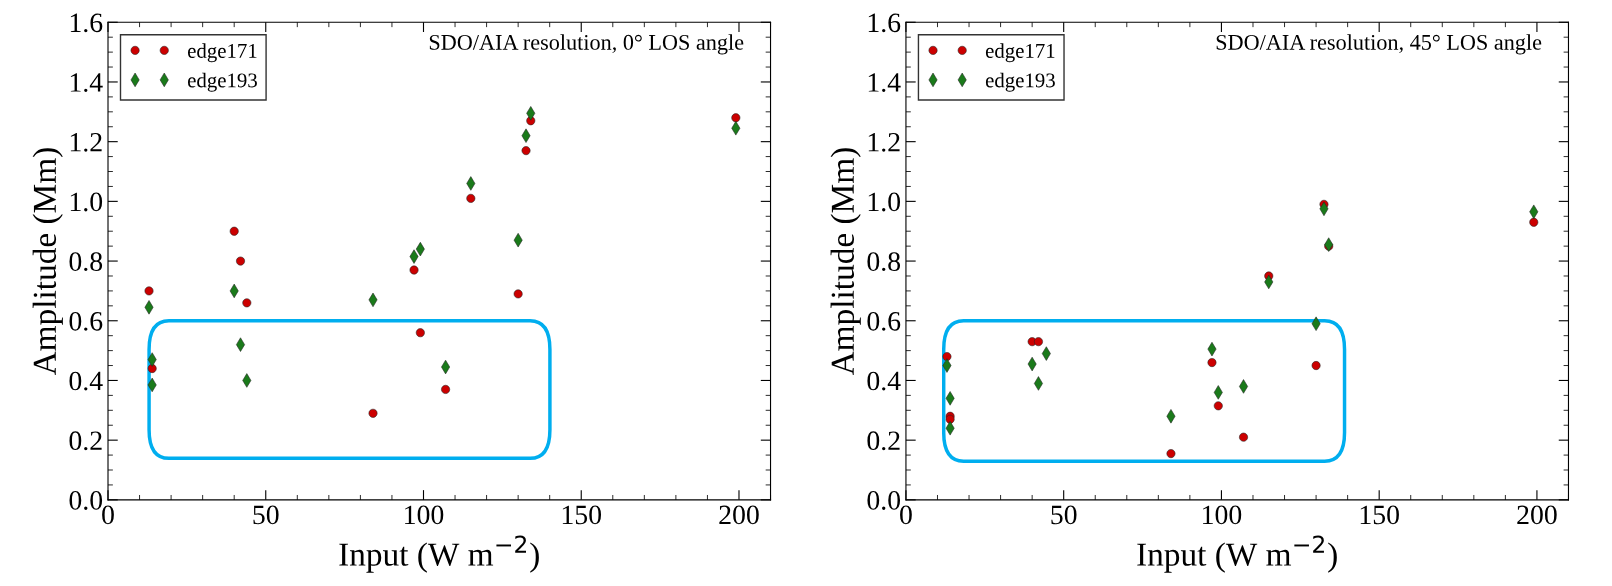  Describe the element at coordinates (586, 44) in the screenshot. I see `chart-title: SDO/AIA resolution, 0° LOS angle` at that location.